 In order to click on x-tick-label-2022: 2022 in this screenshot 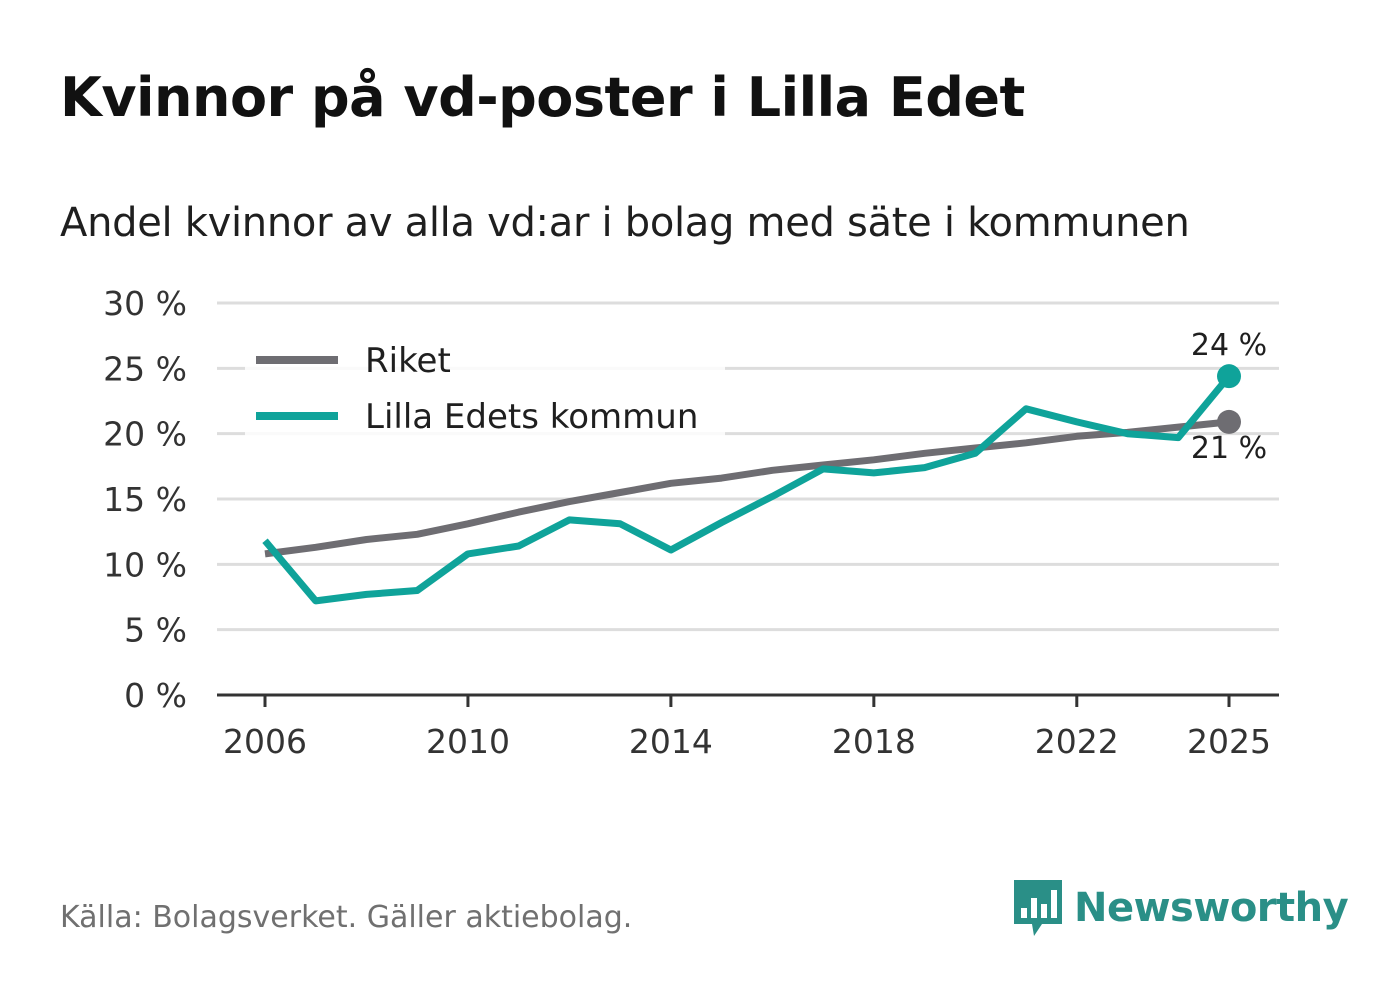, I will do `click(1077, 741)`.